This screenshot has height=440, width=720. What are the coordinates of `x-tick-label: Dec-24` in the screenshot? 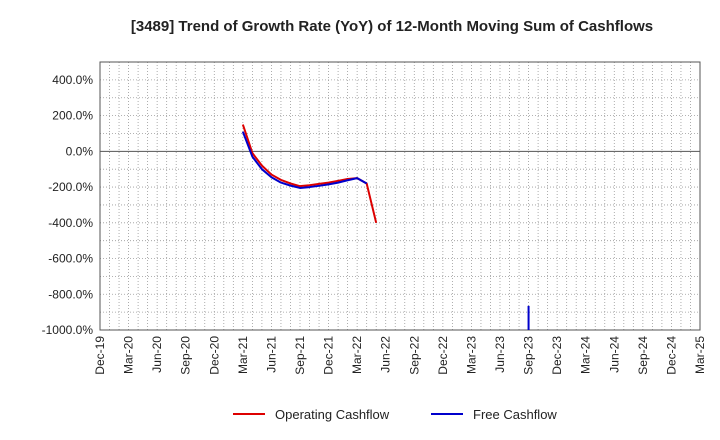 It's located at (671, 355).